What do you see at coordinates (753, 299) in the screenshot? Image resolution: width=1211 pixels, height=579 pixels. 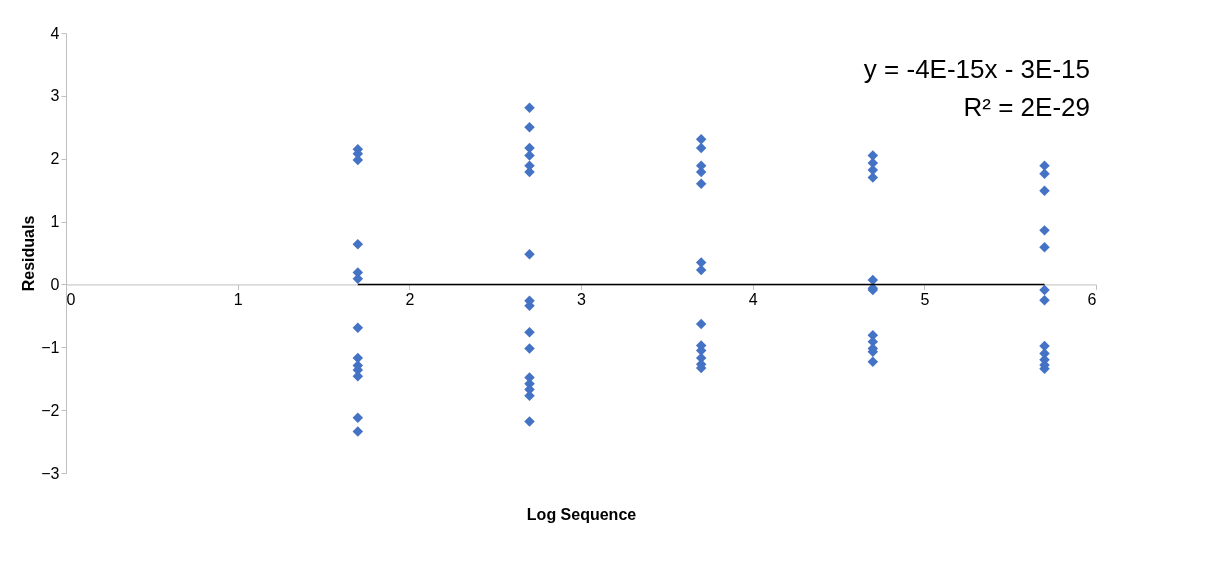 I see `x-tick-label: 4` at bounding box center [753, 299].